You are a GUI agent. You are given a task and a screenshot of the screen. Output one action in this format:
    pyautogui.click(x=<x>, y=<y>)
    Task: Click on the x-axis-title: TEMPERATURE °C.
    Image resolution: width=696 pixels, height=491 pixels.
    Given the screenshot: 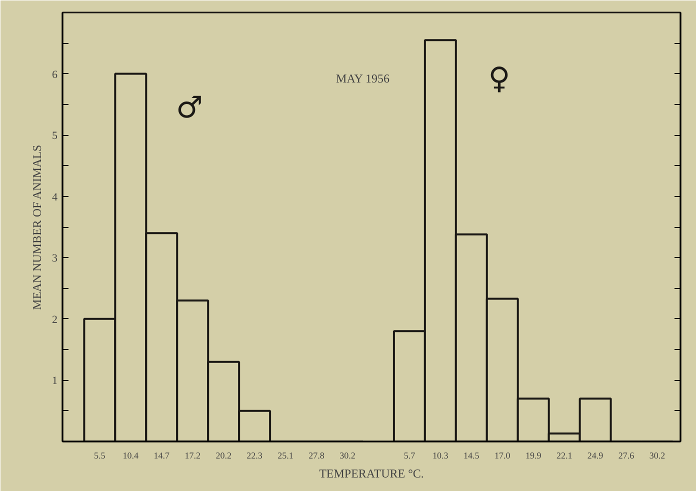 What is the action you would take?
    pyautogui.click(x=371, y=473)
    